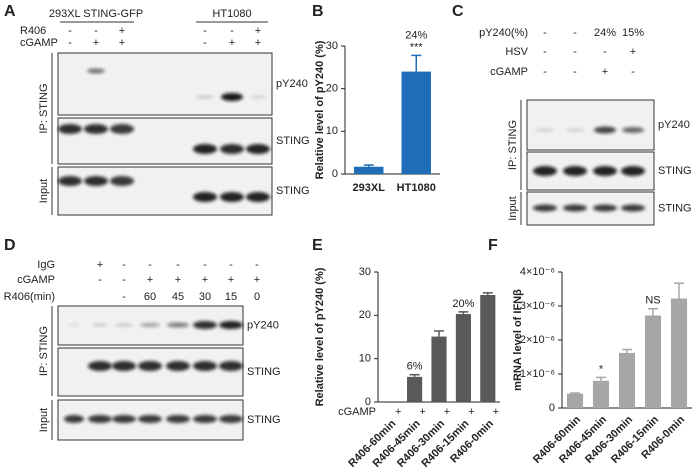 This screenshot has width=696, height=469. Describe the element at coordinates (416, 188) in the screenshot. I see `x-tick-label: HT1080` at that location.